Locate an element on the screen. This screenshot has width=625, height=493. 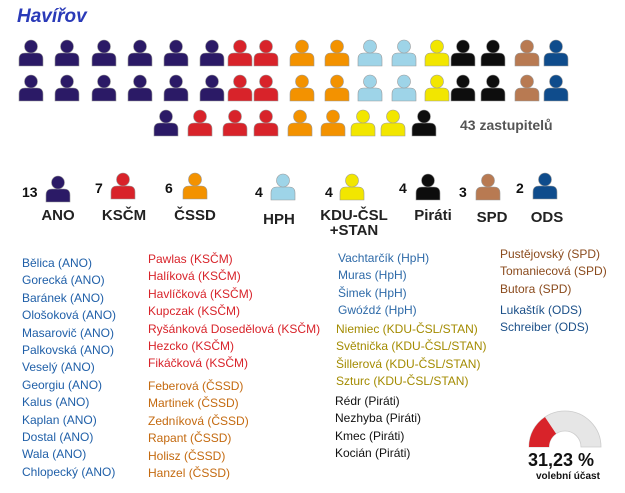
legend-spd-icon is located at coordinates (488, 187).